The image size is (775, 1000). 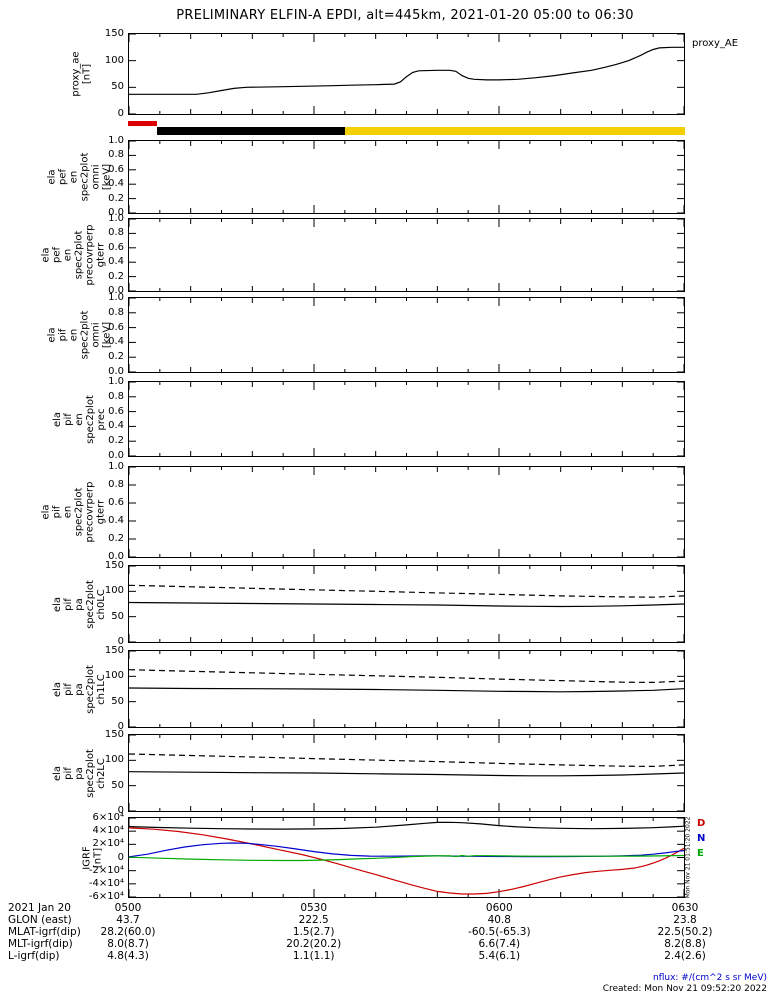 I want to click on series-B-total, so click(x=406, y=825).